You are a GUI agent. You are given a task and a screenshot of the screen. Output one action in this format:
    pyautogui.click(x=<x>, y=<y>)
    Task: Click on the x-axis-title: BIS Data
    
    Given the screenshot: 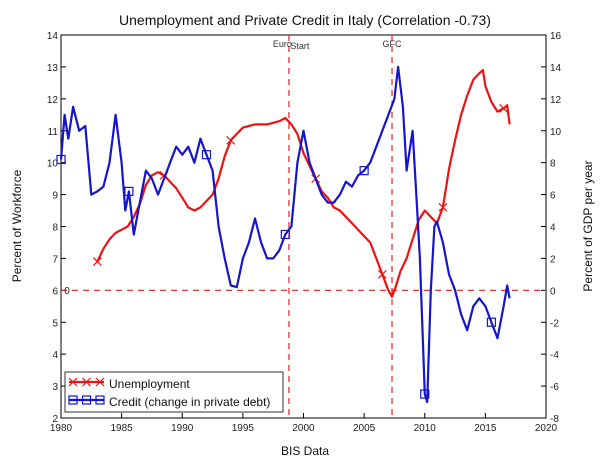 What is the action you would take?
    pyautogui.click(x=305, y=451)
    